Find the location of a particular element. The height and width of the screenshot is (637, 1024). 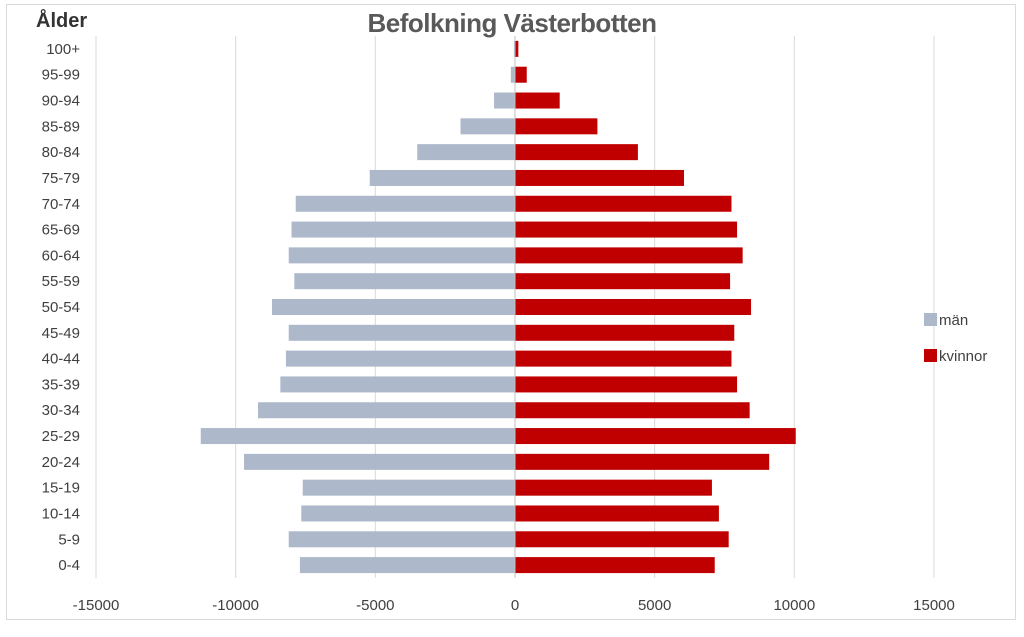

legend-item-men: män is located at coordinates (946, 320).